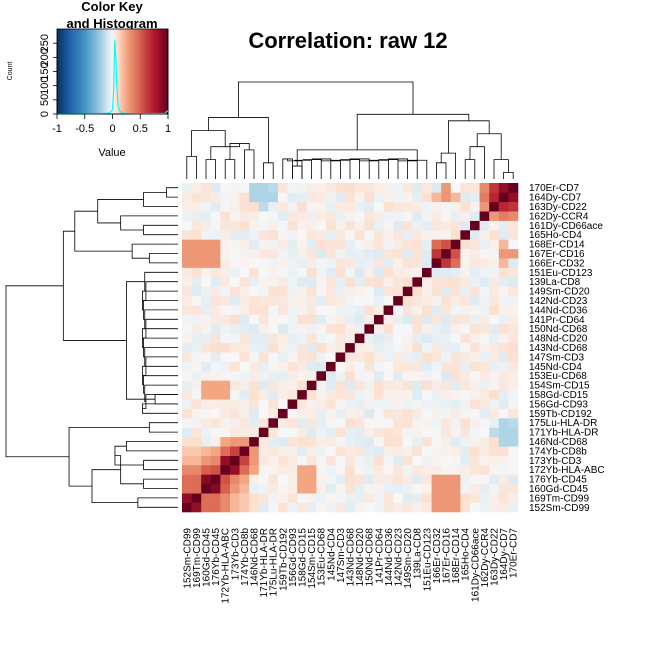 Image resolution: width=672 pixels, height=672 pixels. I want to click on row-label: 142Nd-CD23, so click(558, 301).